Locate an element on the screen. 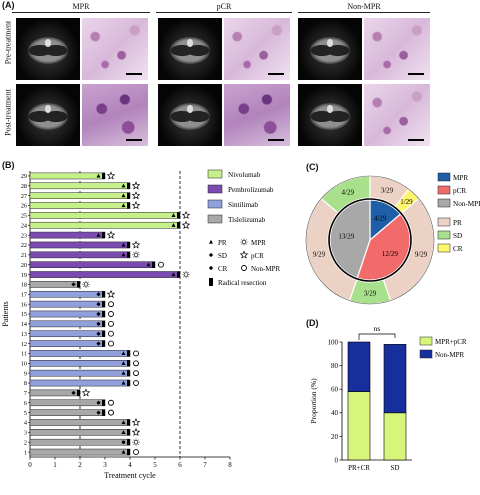  legend-resection-label: Radical resection is located at coordinates (242, 283).